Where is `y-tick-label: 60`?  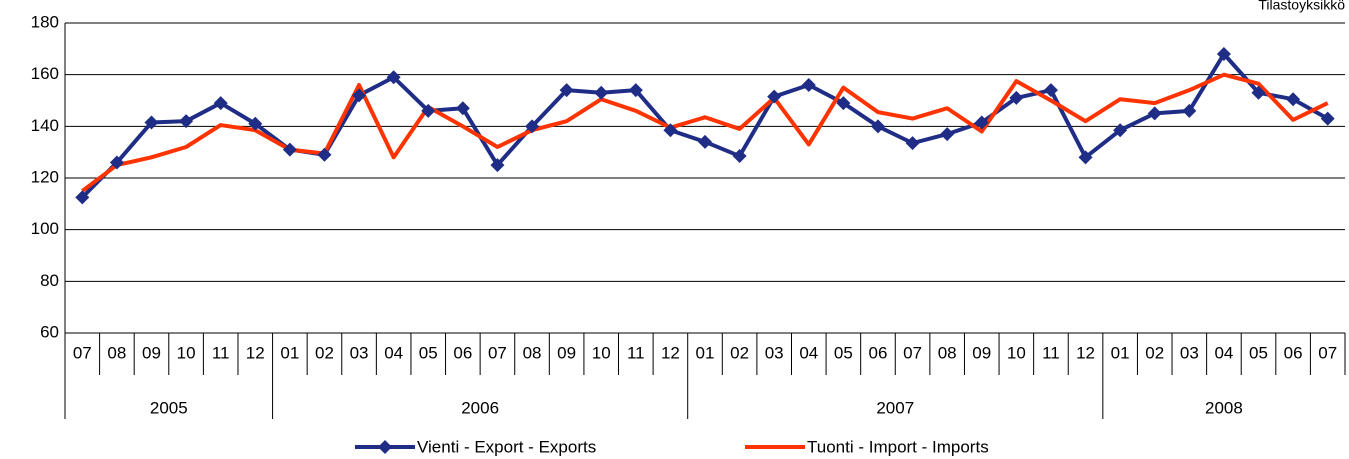 y-tick-label: 60 is located at coordinates (49, 331).